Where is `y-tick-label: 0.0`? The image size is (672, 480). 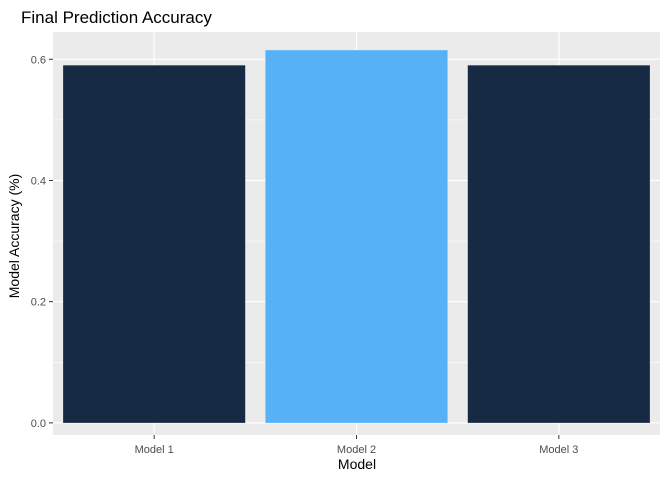
y-tick-label: 0.0 is located at coordinates (38, 424).